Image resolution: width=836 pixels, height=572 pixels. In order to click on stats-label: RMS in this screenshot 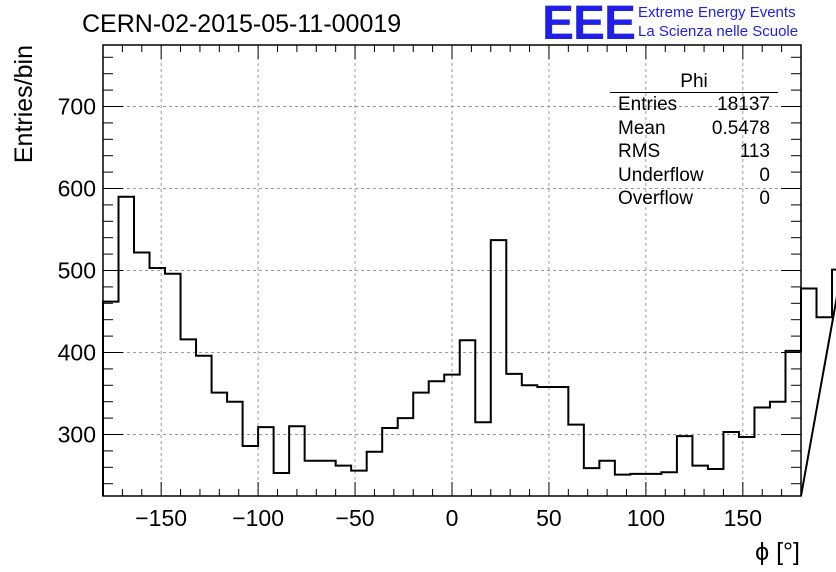, I will do `click(639, 151)`.